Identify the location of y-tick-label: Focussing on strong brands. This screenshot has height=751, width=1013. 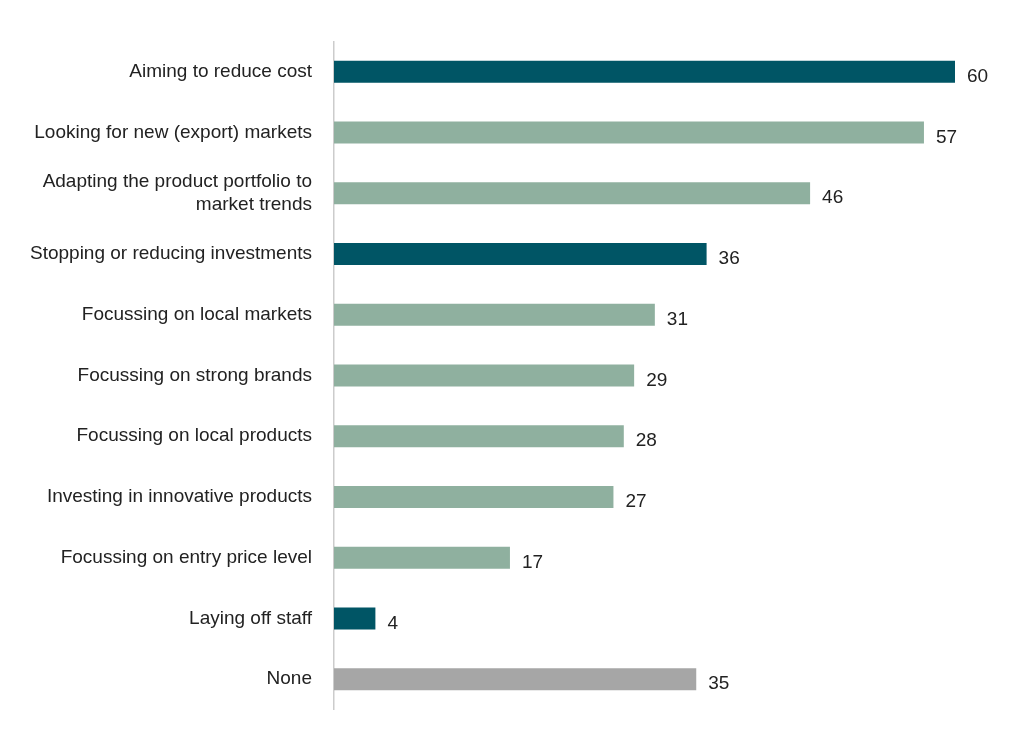
(194, 374).